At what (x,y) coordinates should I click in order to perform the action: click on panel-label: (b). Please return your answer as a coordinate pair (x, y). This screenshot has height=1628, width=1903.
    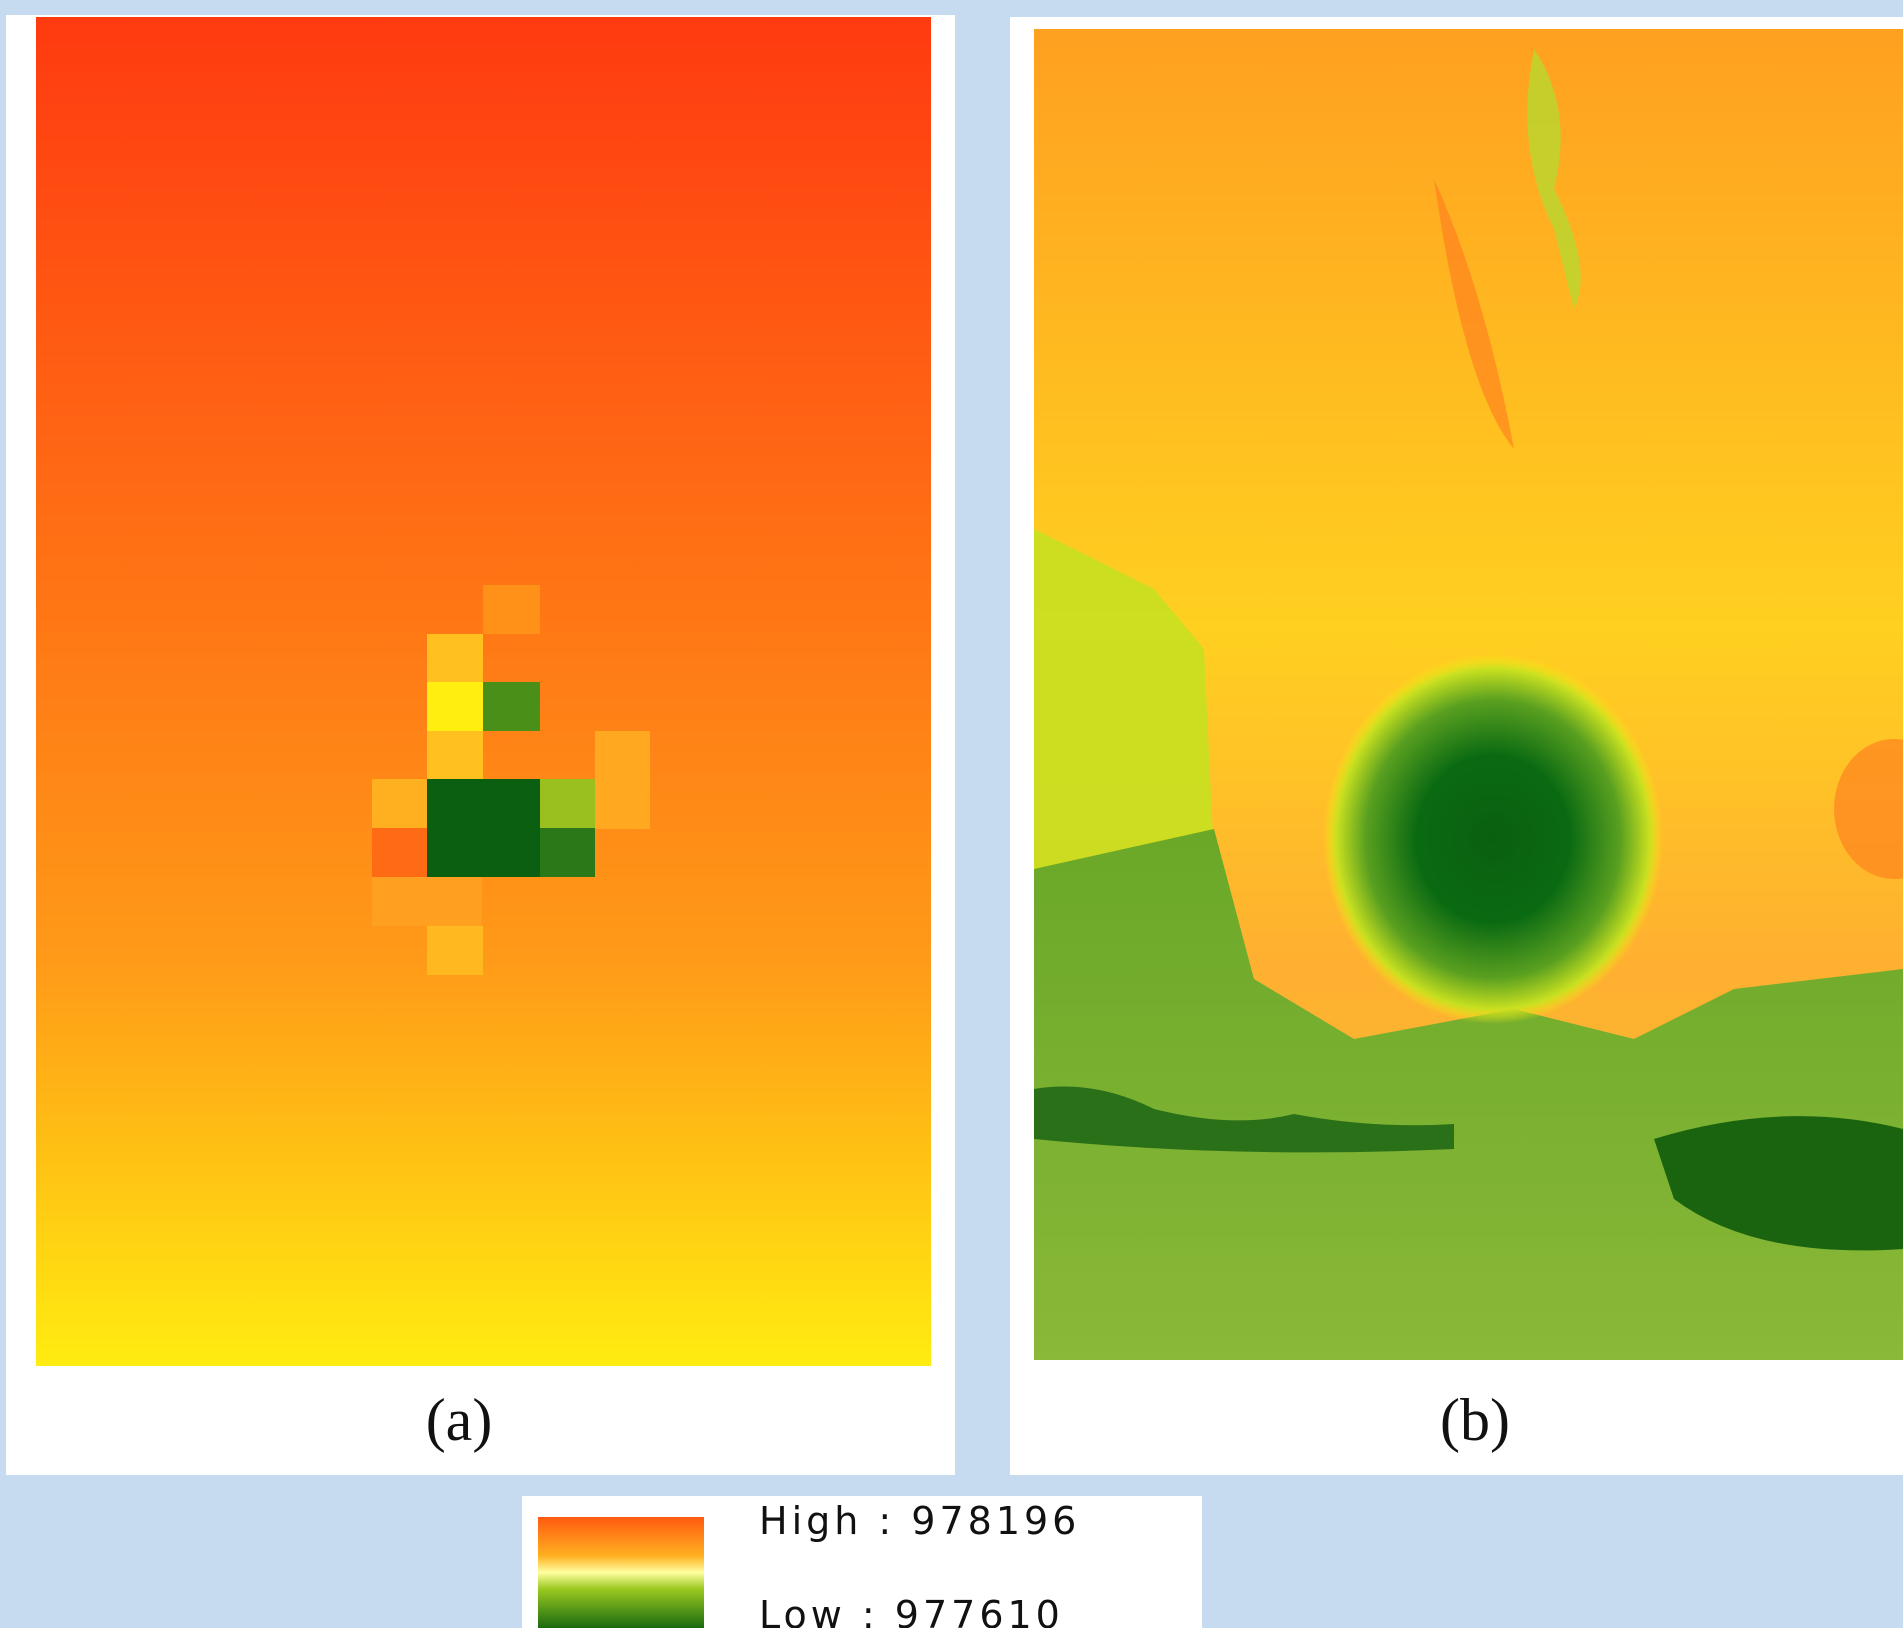
    Looking at the image, I should click on (1475, 1420).